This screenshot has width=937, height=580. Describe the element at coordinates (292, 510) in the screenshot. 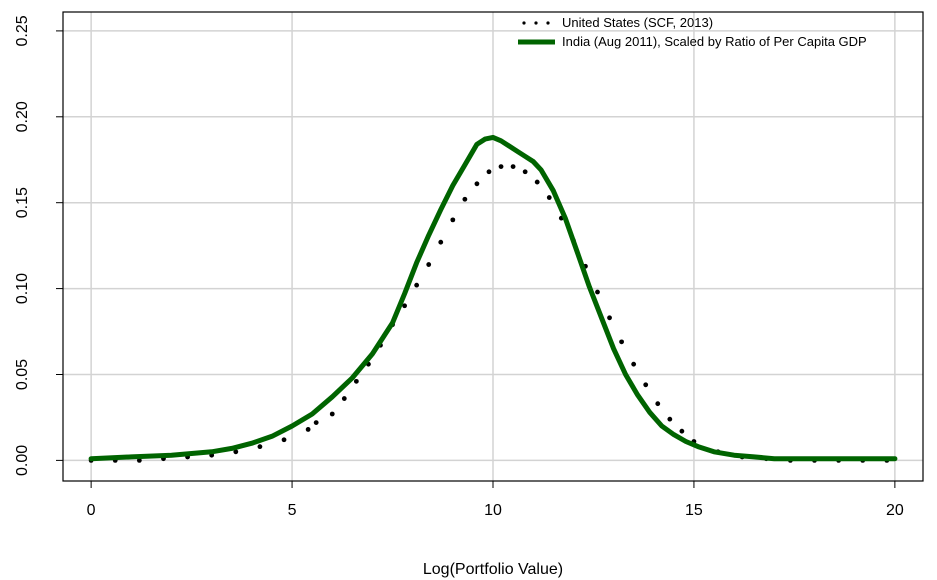

I see `x-tick-label: 5` at that location.